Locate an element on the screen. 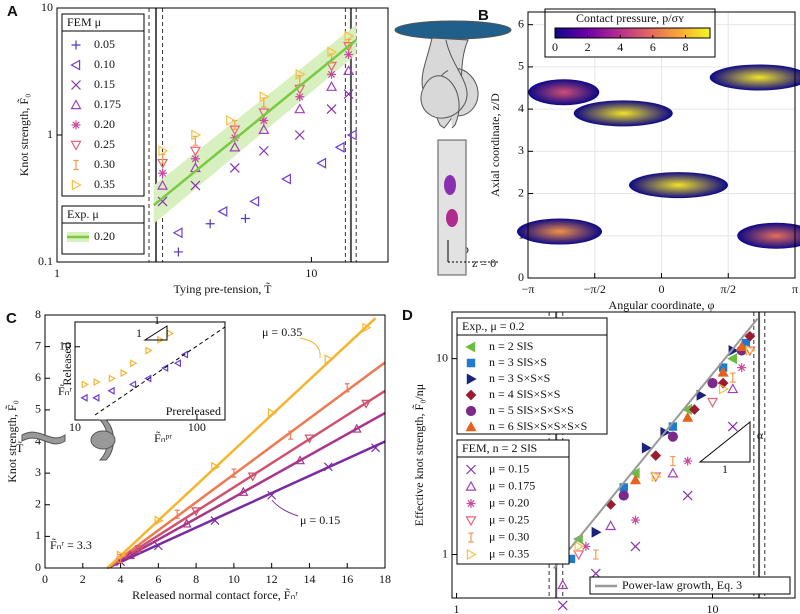 The height and width of the screenshot is (614, 800). legend-label: μ = 0.30 is located at coordinates (509, 536).